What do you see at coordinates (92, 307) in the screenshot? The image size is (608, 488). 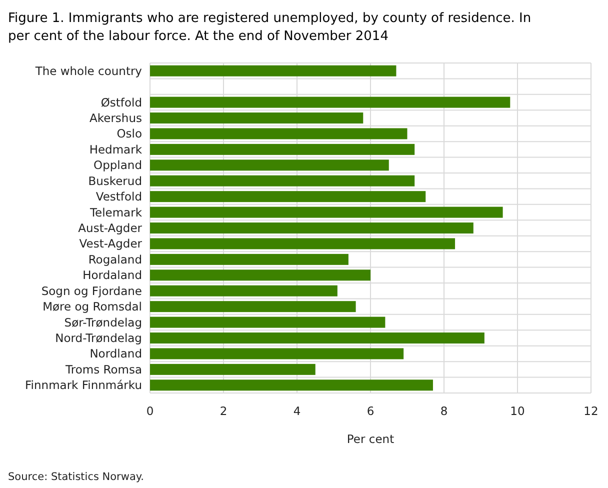 I see `y-tick-label: Møre og Romsdal` at bounding box center [92, 307].